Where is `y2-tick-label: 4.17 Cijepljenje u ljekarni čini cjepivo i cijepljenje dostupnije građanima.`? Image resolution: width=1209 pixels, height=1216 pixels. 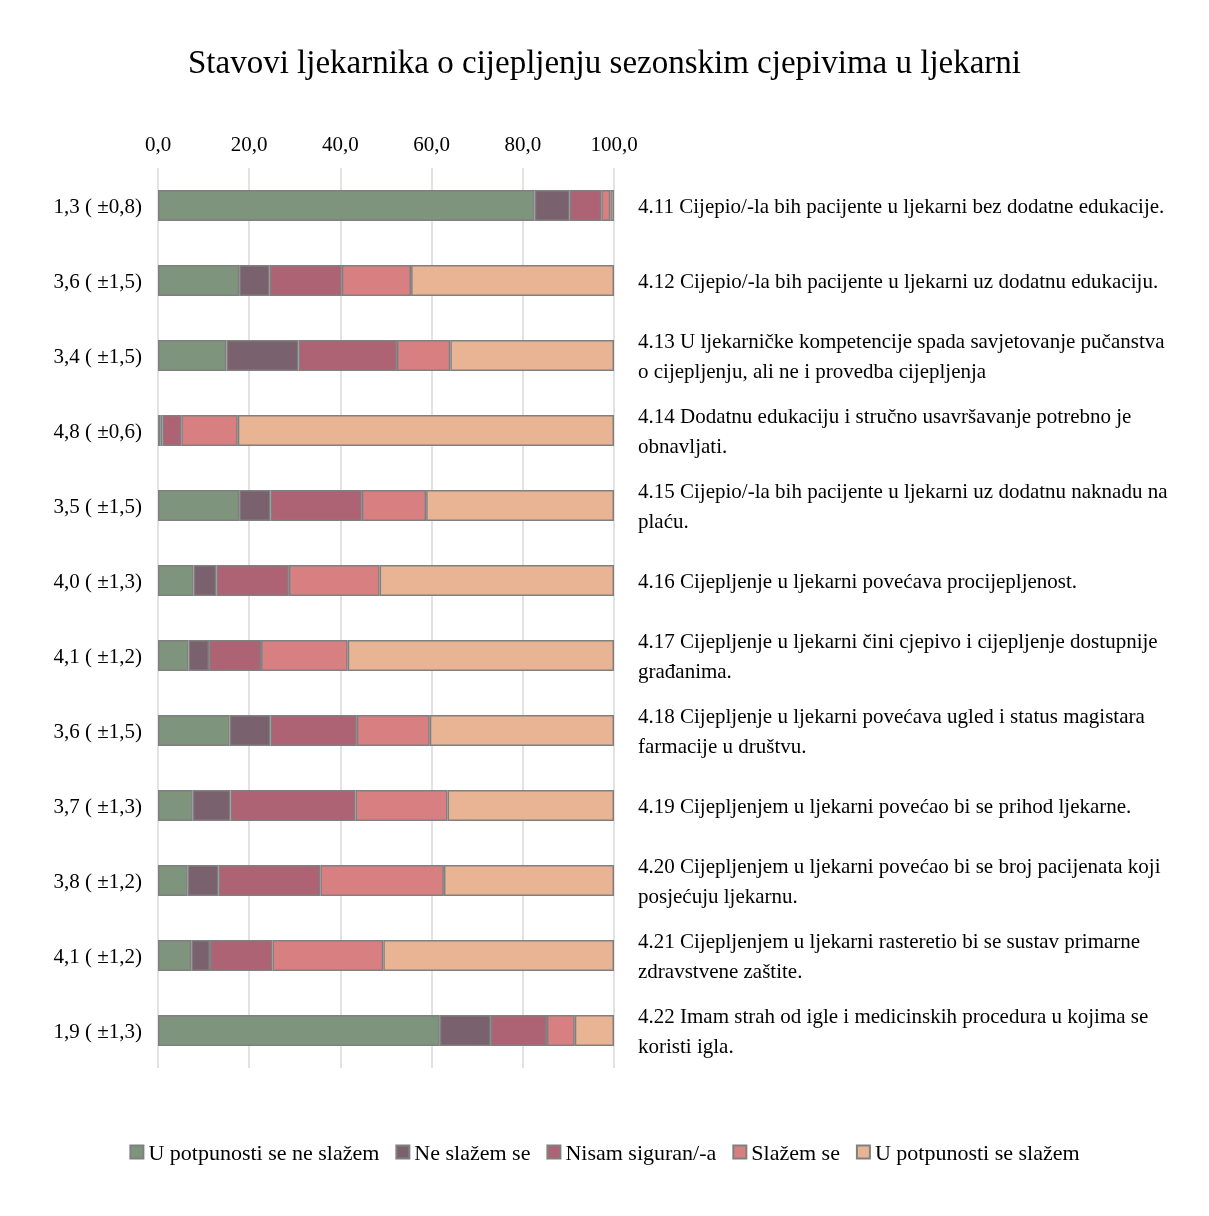 y2-tick-label: 4.17 Cijepljenje u ljekarni čini cjepivo i cijepljenje dostupnije građanima. is located at coordinates (900, 655).